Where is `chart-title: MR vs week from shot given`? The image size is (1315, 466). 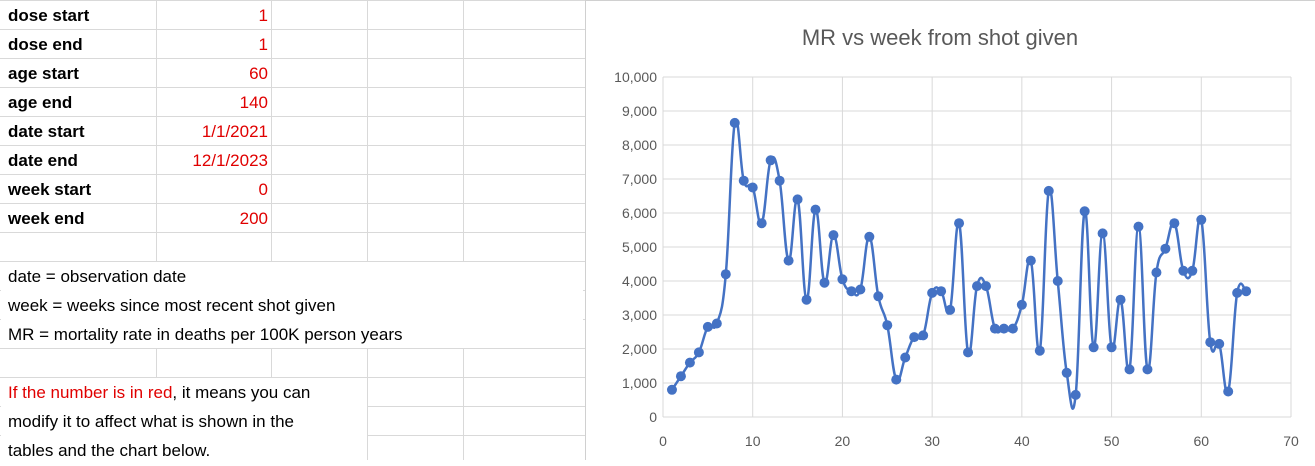 chart-title: MR vs week from shot given is located at coordinates (940, 37).